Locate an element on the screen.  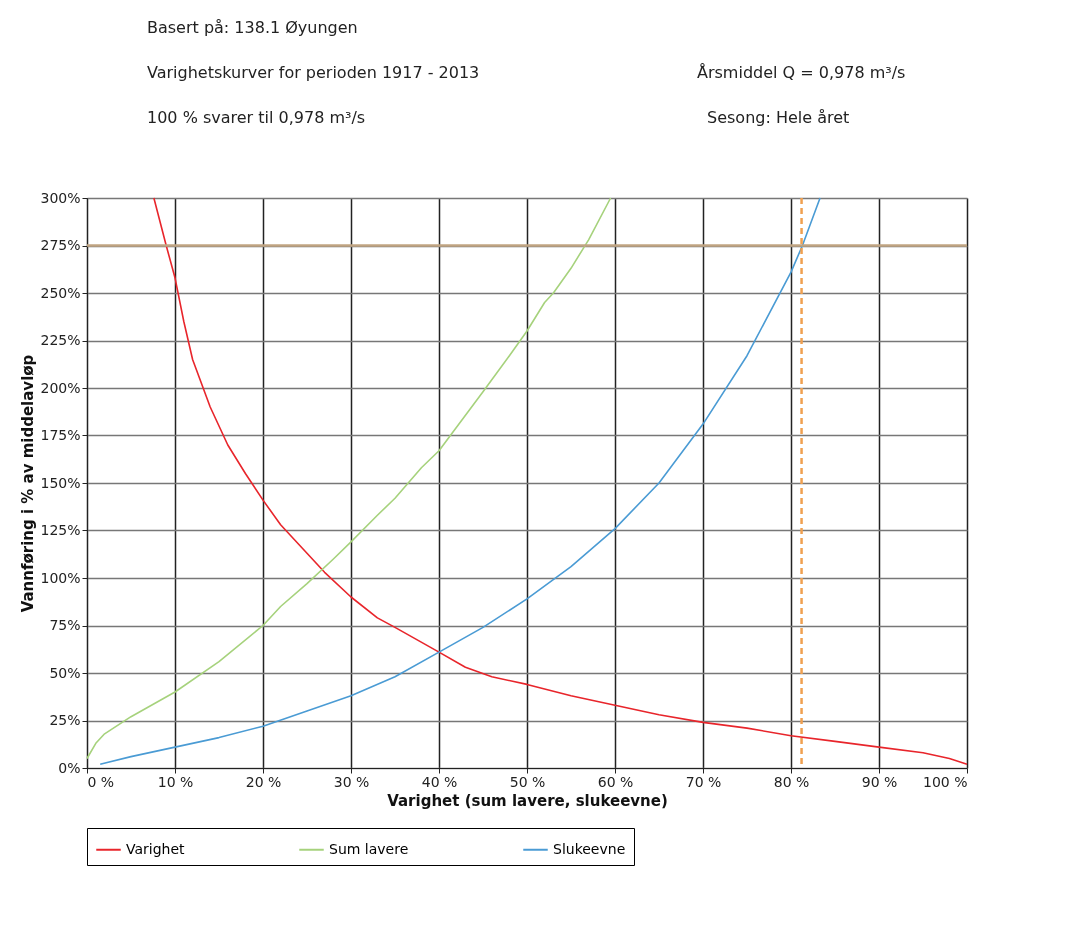
y-tick-label: 150% is located at coordinates (60, 482).